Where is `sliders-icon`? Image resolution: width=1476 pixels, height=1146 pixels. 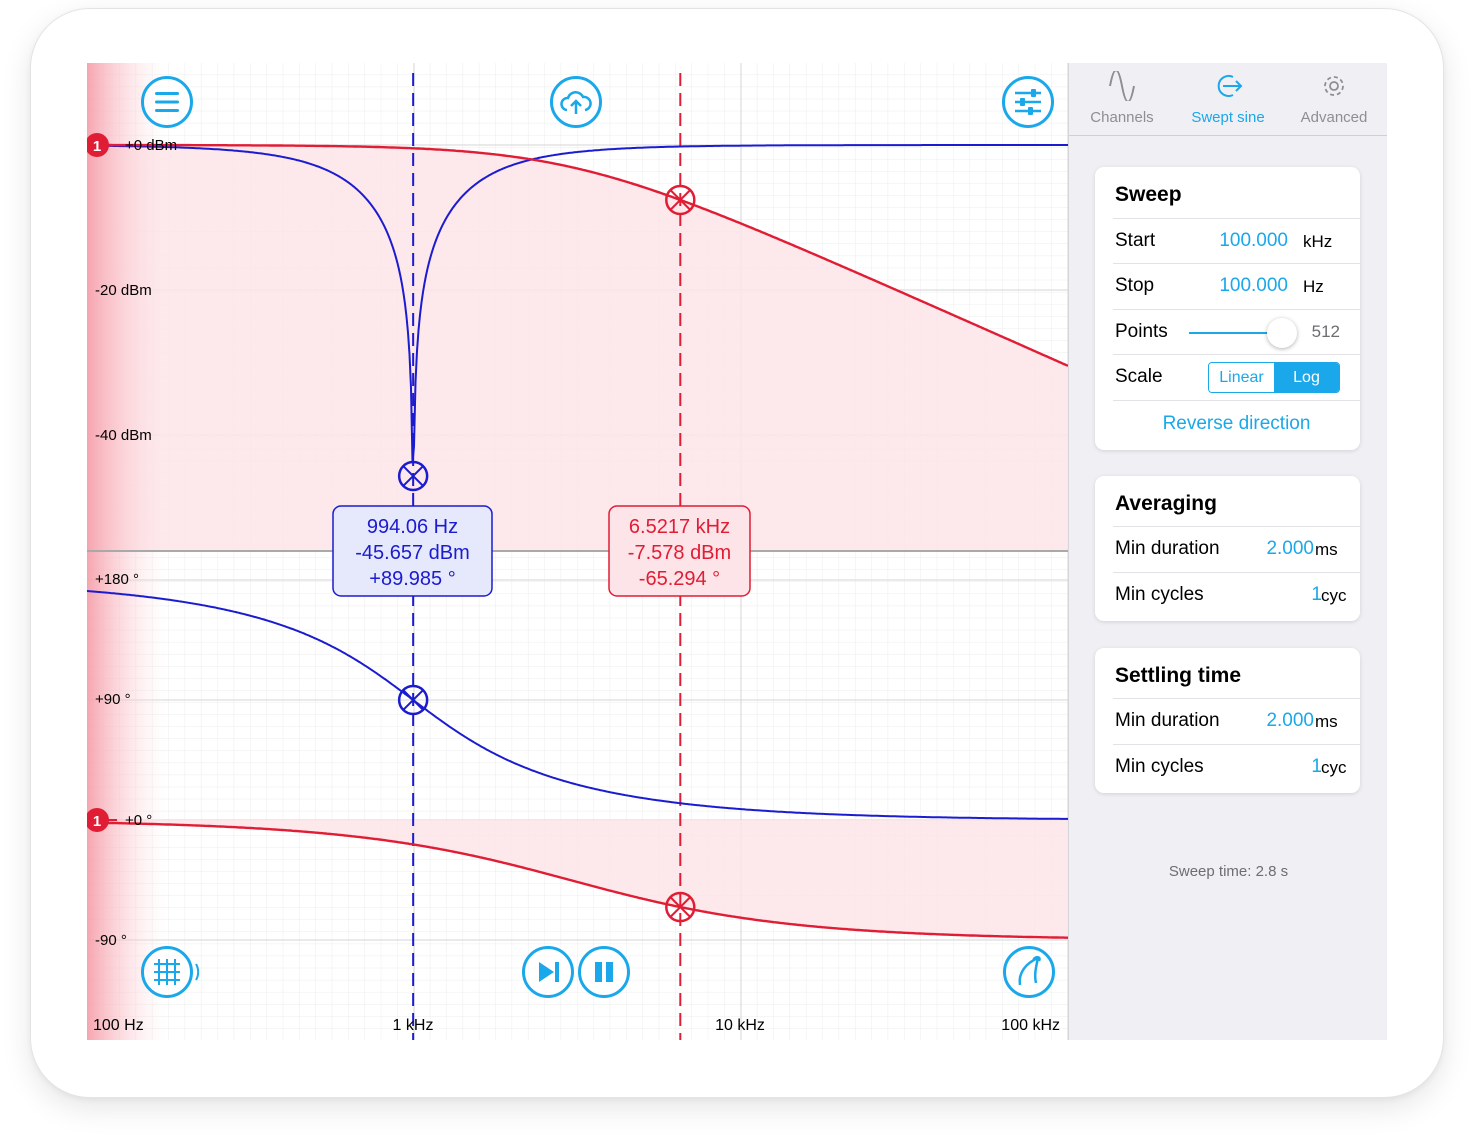 sliders-icon is located at coordinates (1028, 102).